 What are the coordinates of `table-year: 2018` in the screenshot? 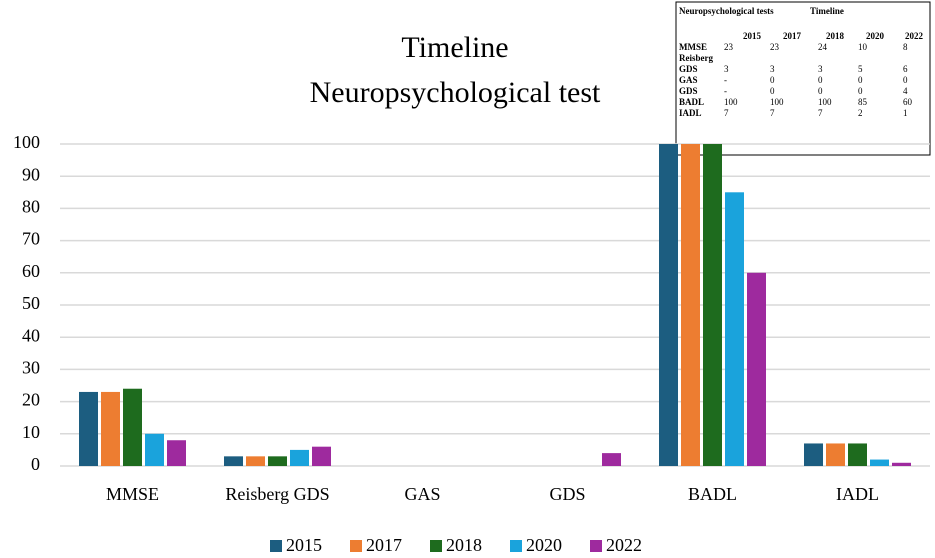 It's located at (835, 36).